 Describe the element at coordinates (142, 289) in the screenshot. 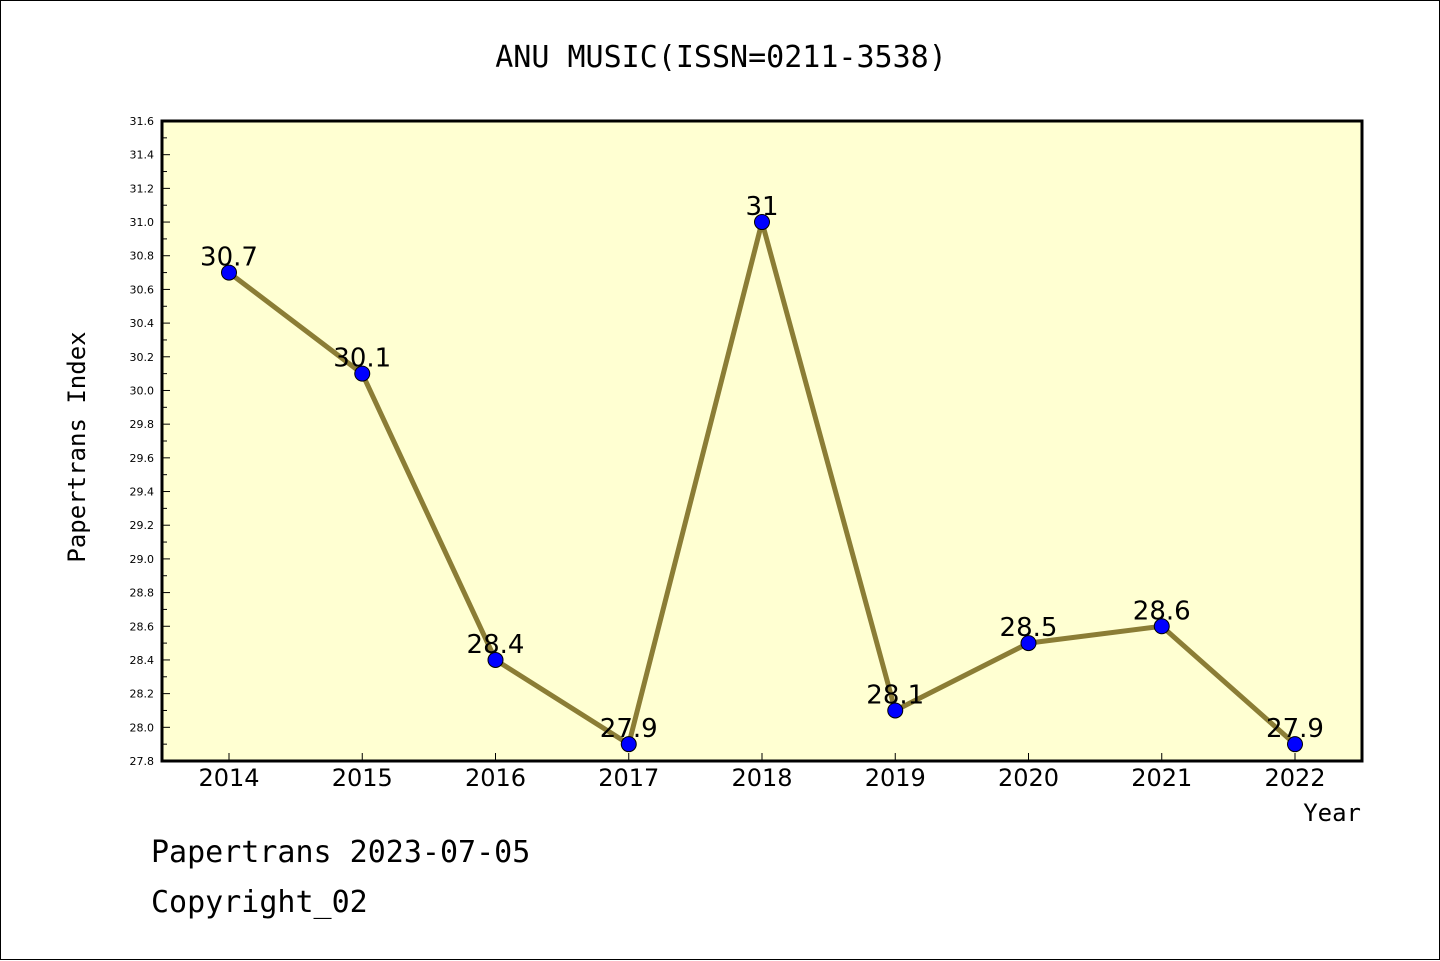

I see `y-tick-label: 30.6` at that location.